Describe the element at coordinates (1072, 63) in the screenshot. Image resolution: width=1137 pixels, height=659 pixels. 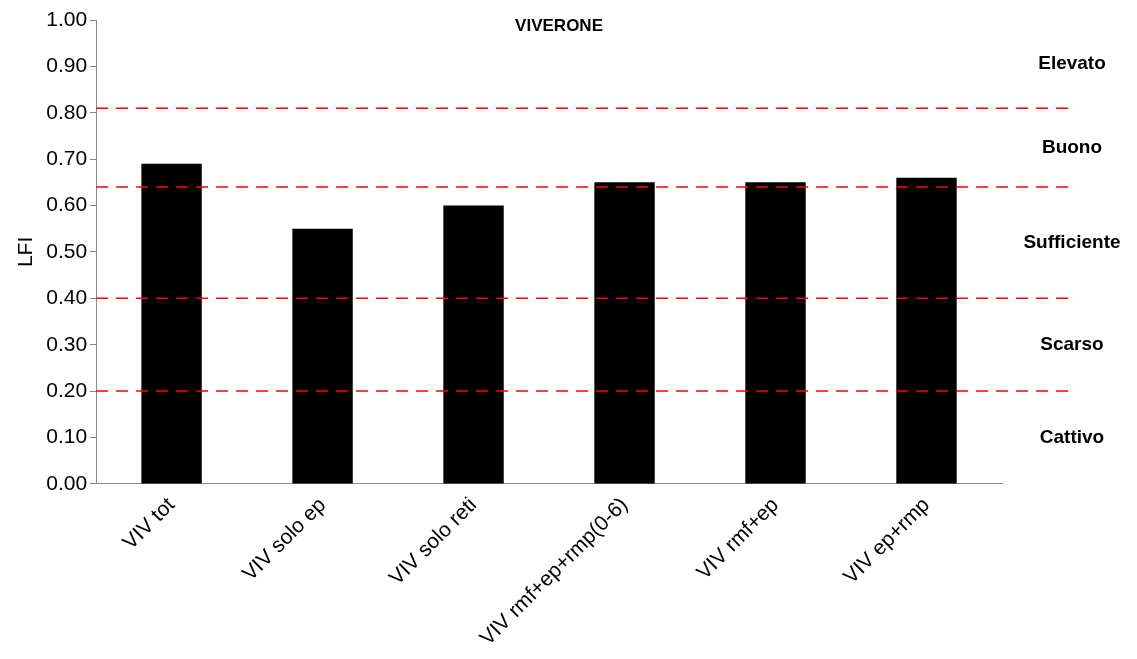
I see `annotation: Elevato` at that location.